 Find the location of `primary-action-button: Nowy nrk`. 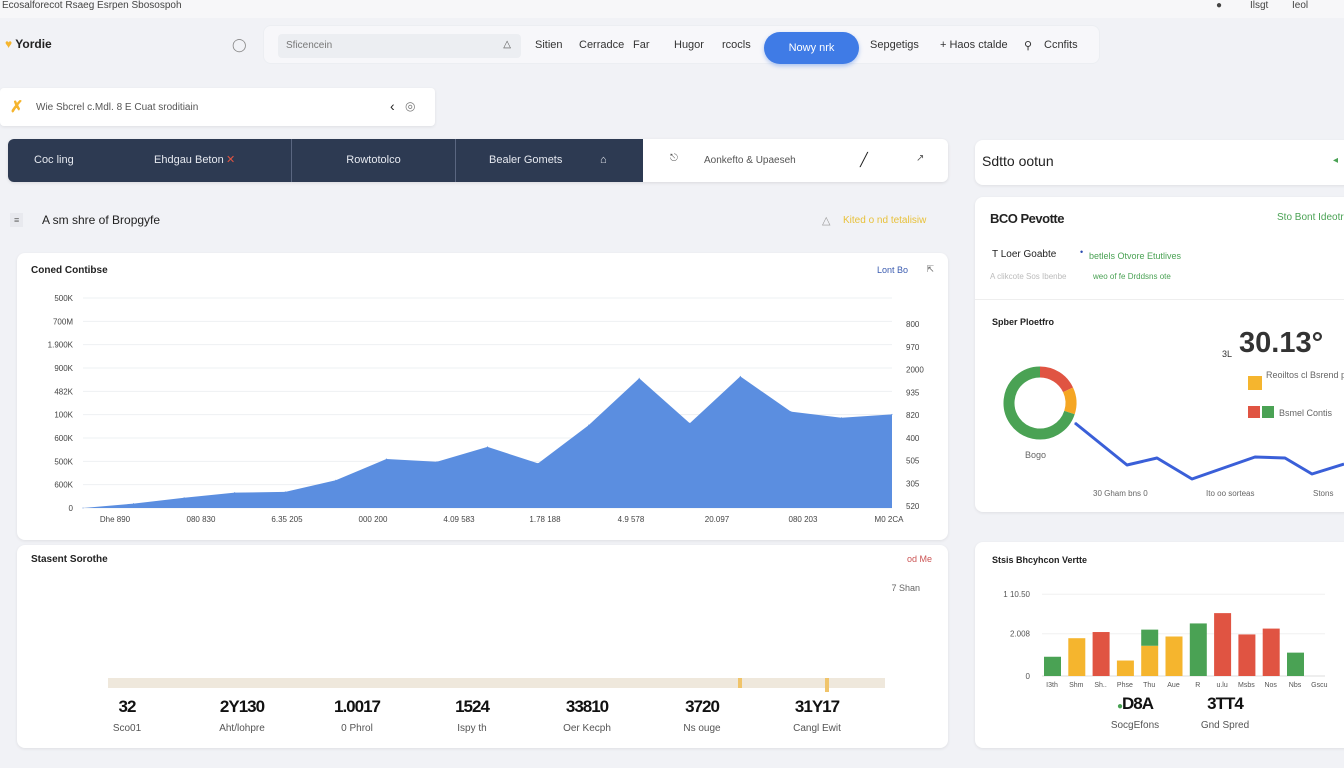

primary-action-button: Nowy nrk is located at coordinates (811, 48).